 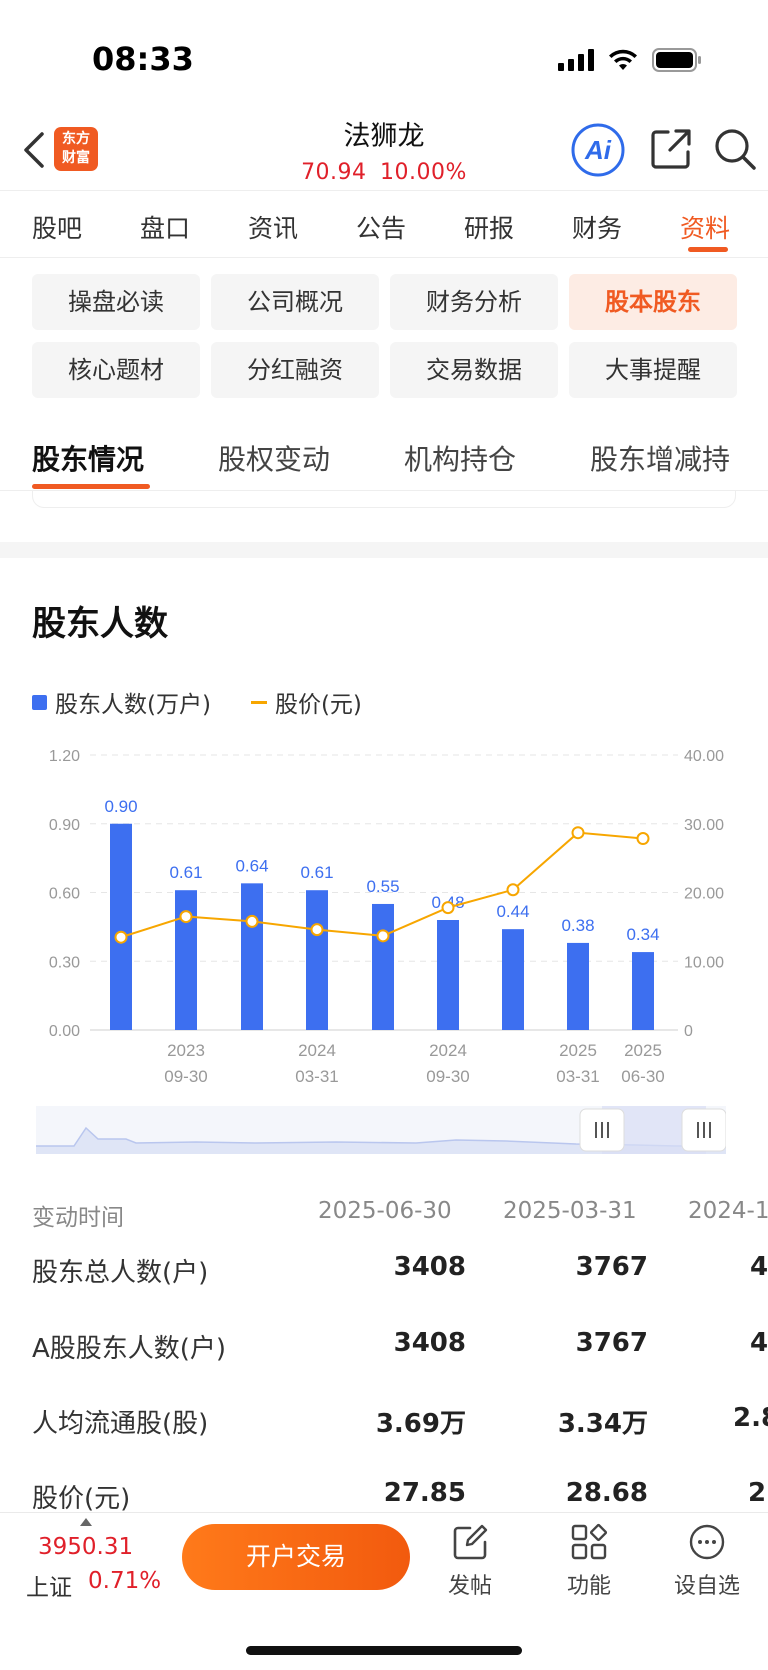 I want to click on stock-price: 70.94, so click(x=334, y=172).